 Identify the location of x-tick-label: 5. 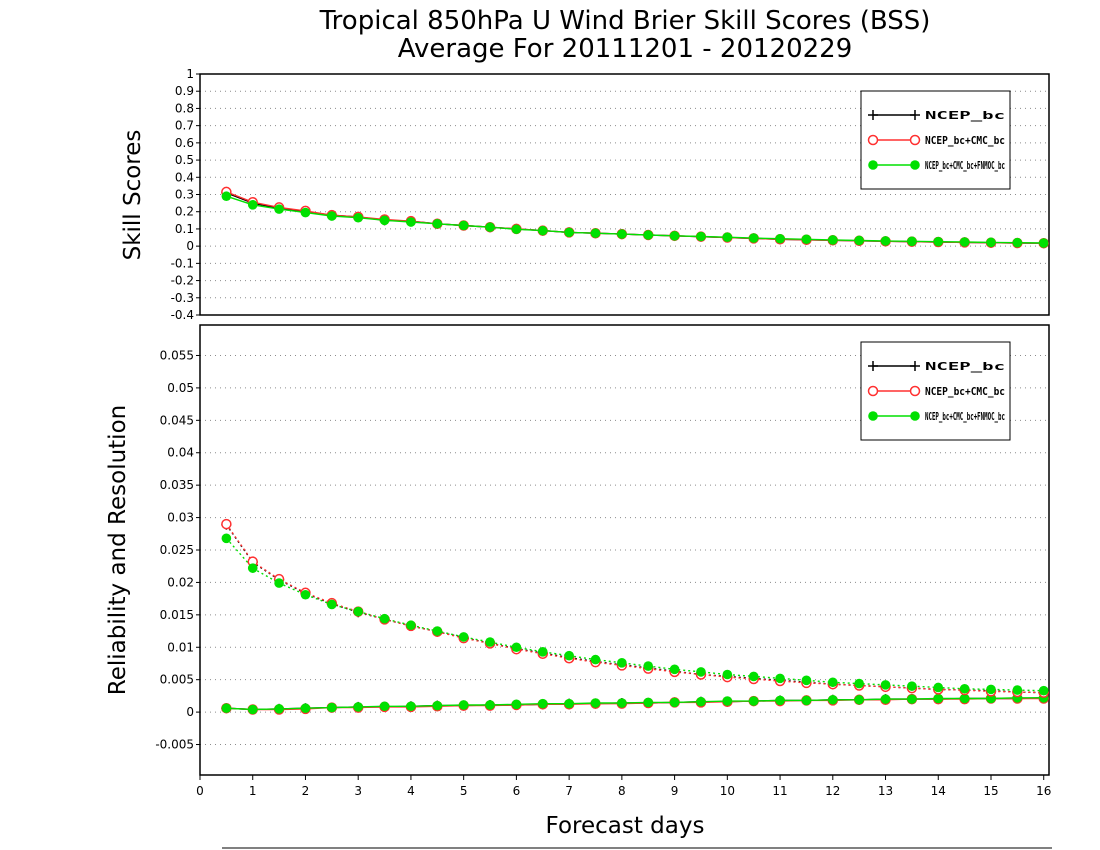
(464, 791).